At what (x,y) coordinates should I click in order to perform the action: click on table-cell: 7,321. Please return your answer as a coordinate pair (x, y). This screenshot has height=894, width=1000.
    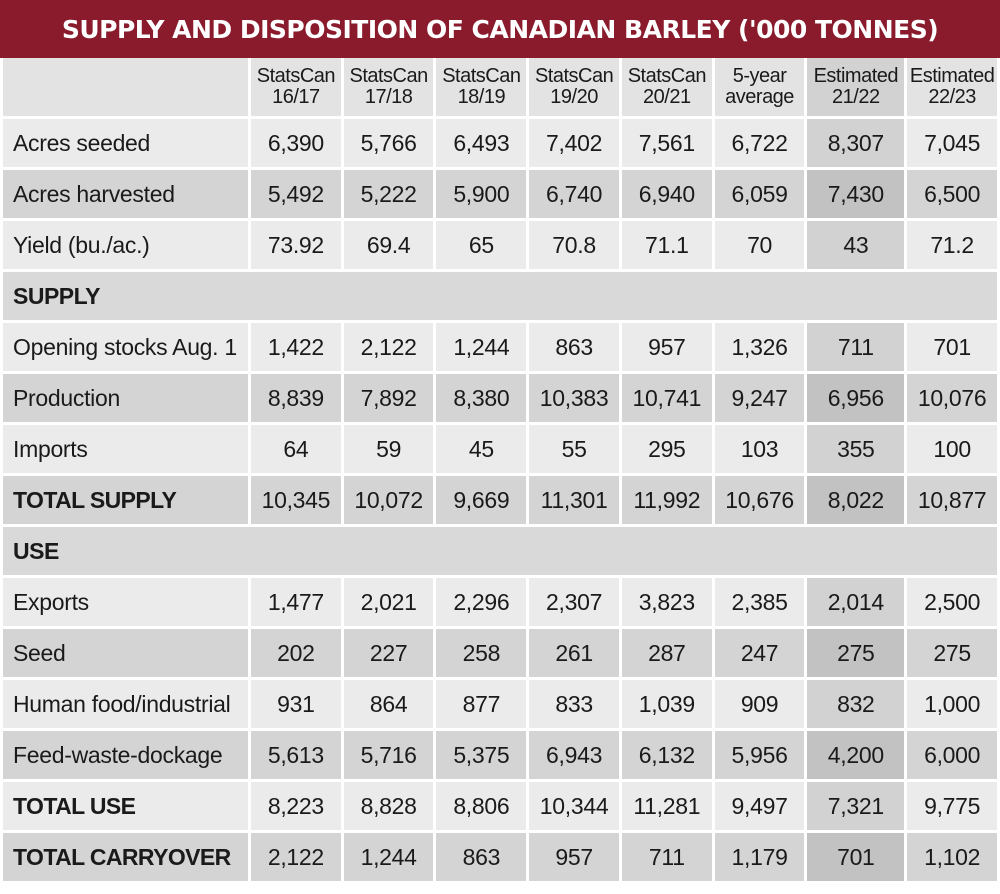
    Looking at the image, I should click on (856, 806).